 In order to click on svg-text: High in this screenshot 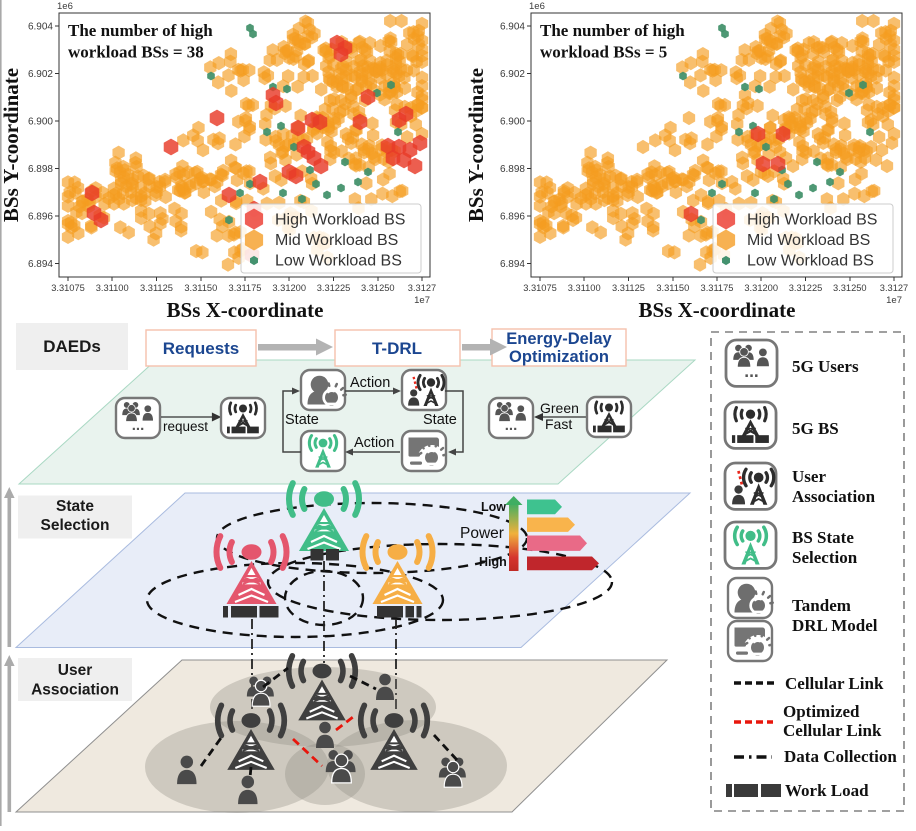, I will do `click(493, 562)`.